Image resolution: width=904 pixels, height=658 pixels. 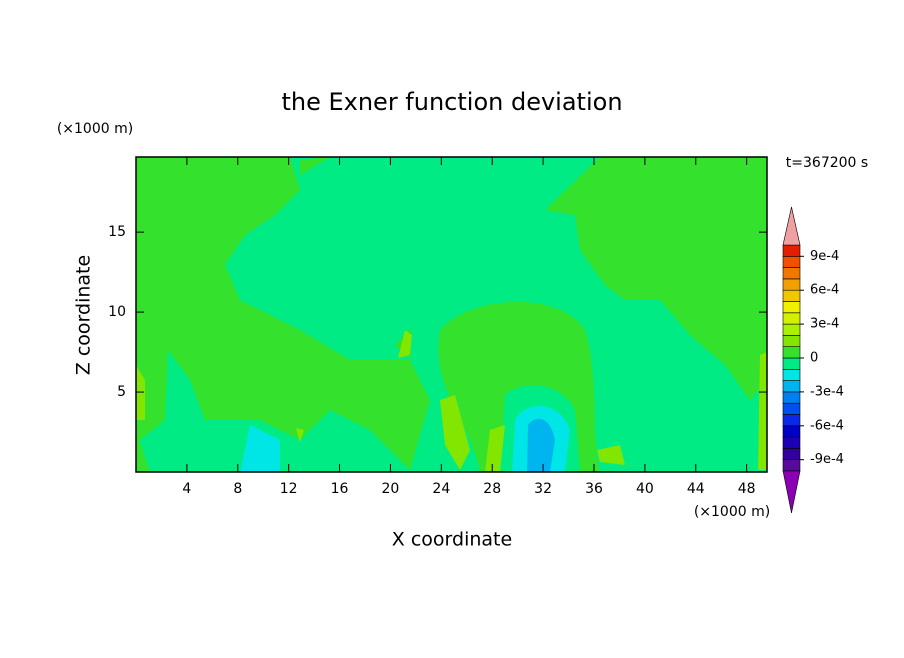 What do you see at coordinates (391, 489) in the screenshot?
I see `x-tick-label: 20` at bounding box center [391, 489].